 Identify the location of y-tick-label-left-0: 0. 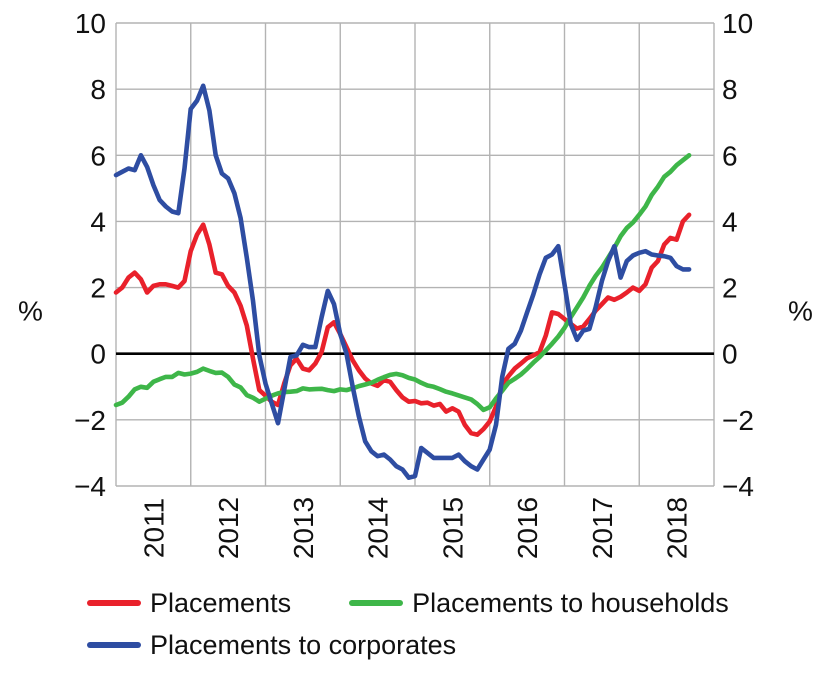
(98, 354).